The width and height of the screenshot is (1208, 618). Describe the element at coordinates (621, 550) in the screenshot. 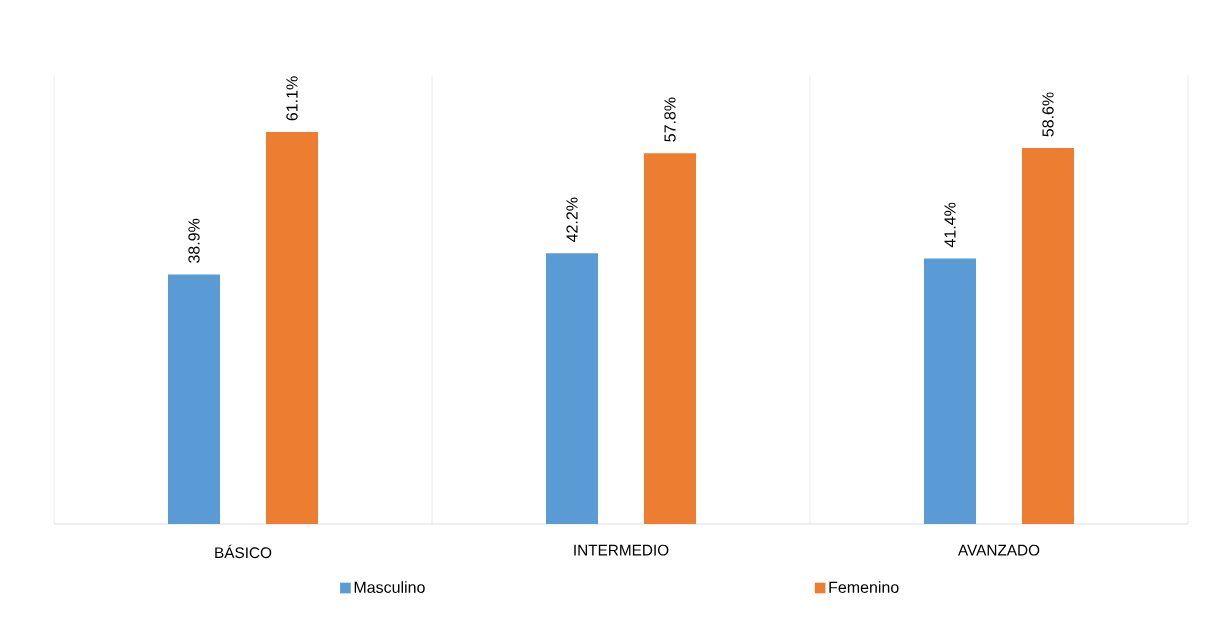

I see `x-tick-label: INTERMEDIO` at that location.